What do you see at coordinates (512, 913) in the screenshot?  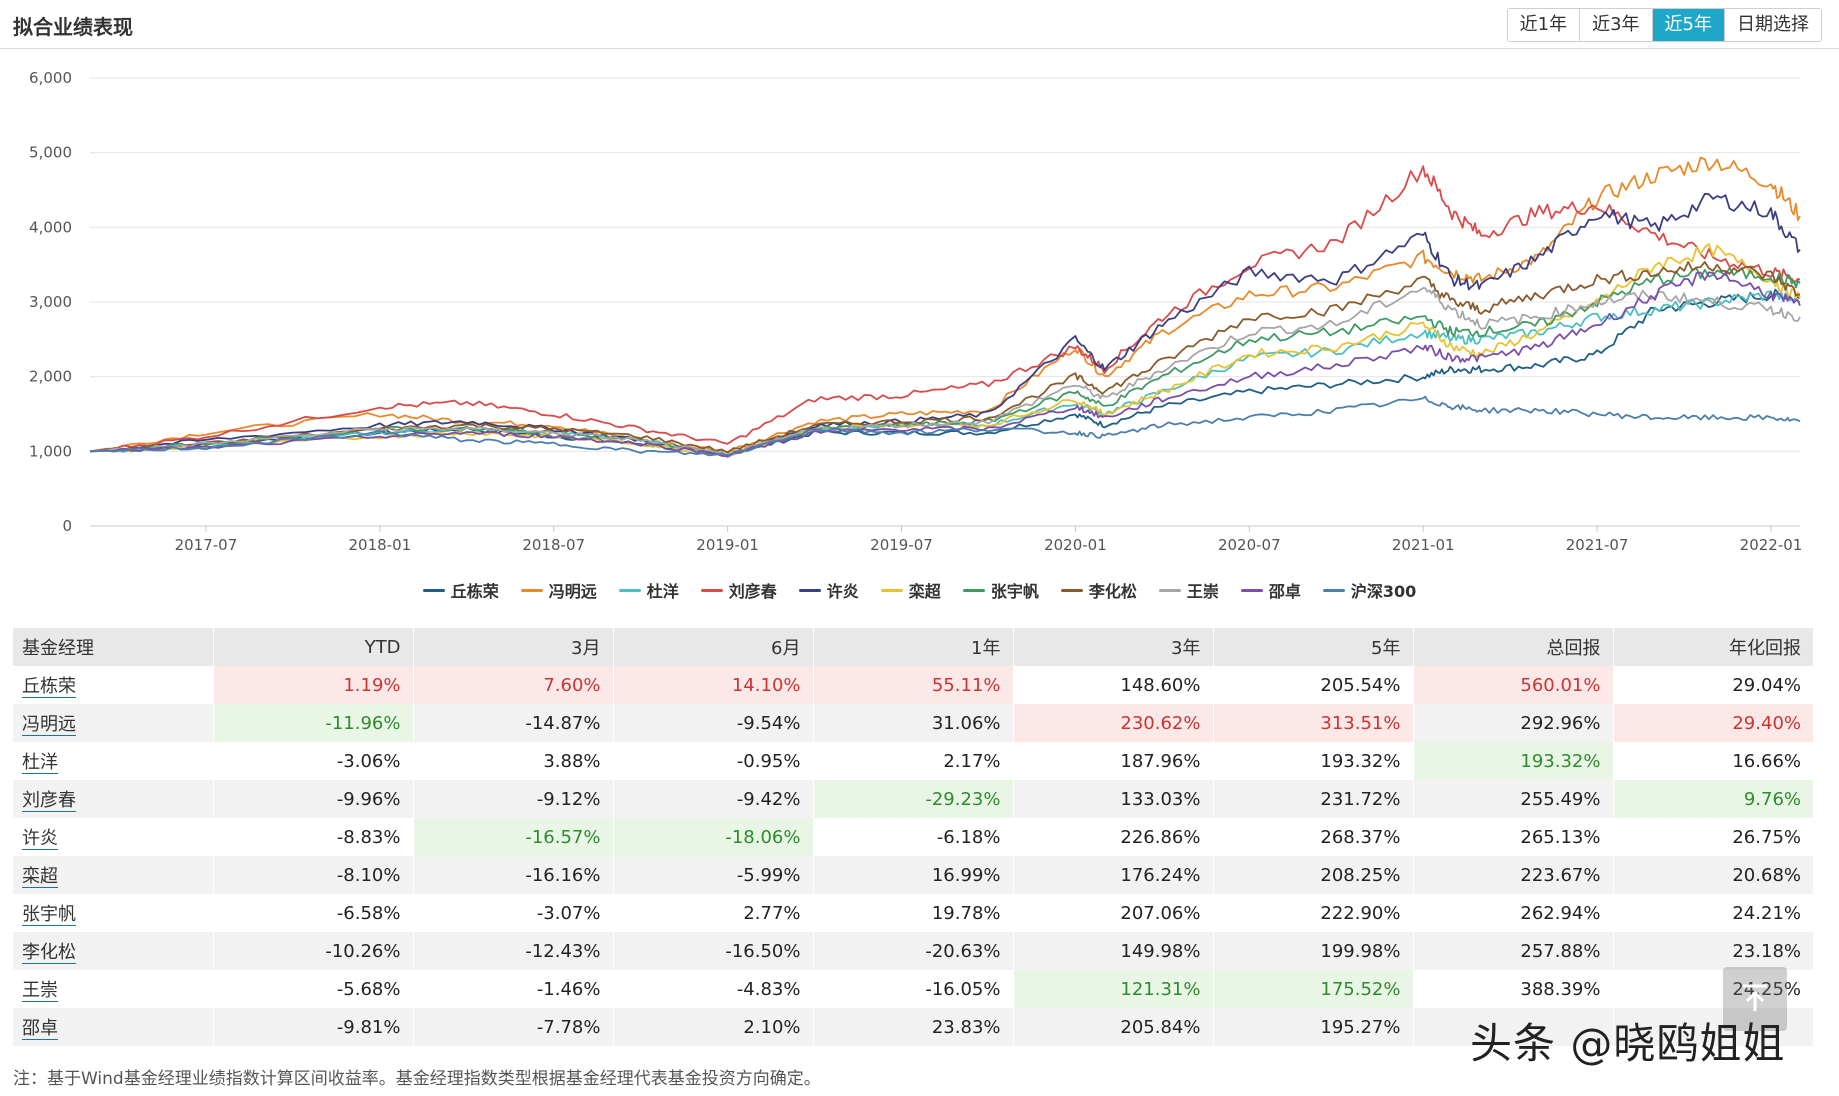 I see `value-cell: -3.07%` at bounding box center [512, 913].